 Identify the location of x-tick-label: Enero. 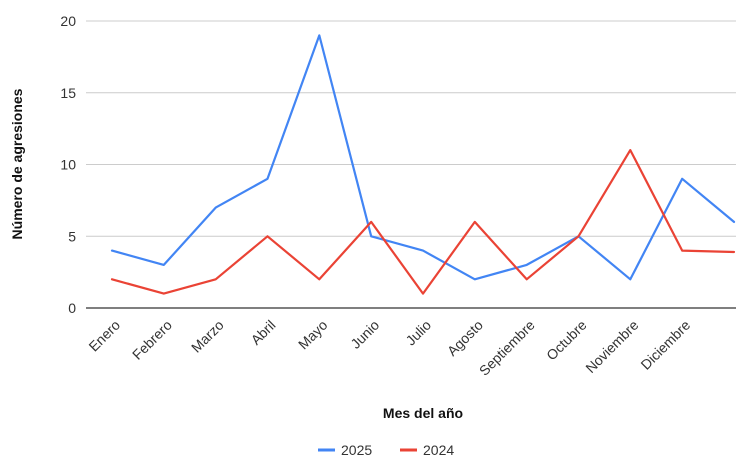
(104, 336).